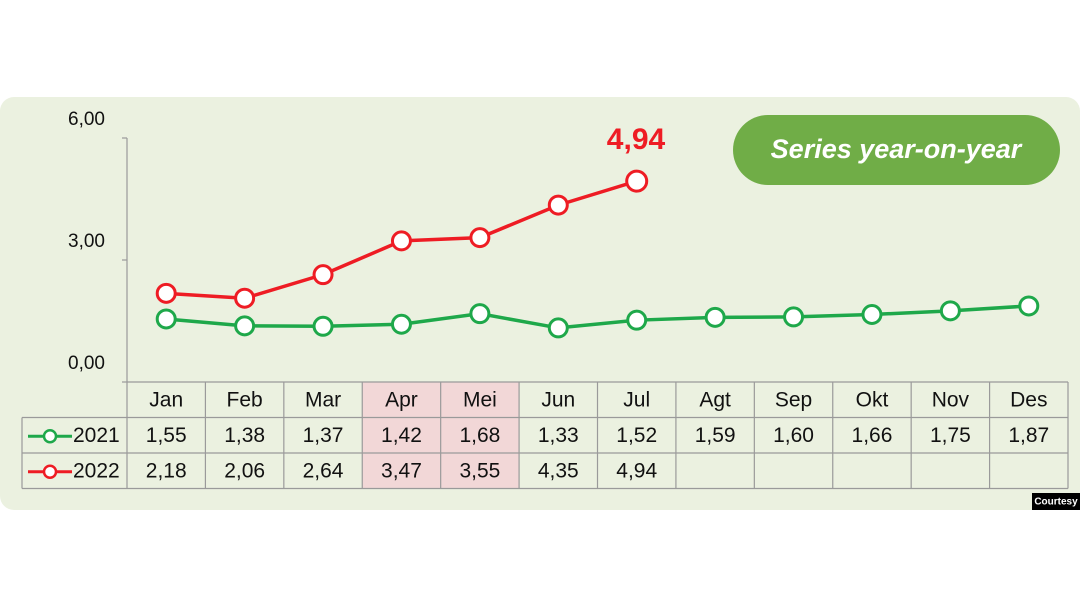 Image resolution: width=1080 pixels, height=608 pixels. Describe the element at coordinates (244, 470) in the screenshot. I see `table-value: 2,06` at that location.